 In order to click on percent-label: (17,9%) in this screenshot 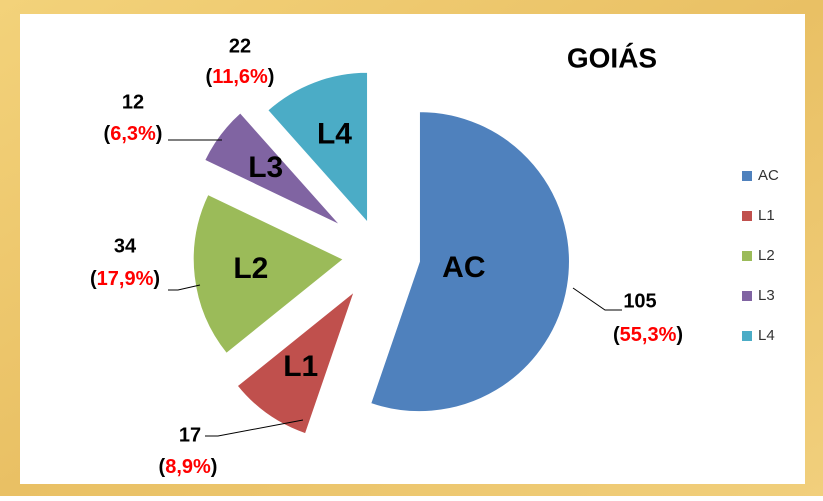, I will do `click(125, 279)`.